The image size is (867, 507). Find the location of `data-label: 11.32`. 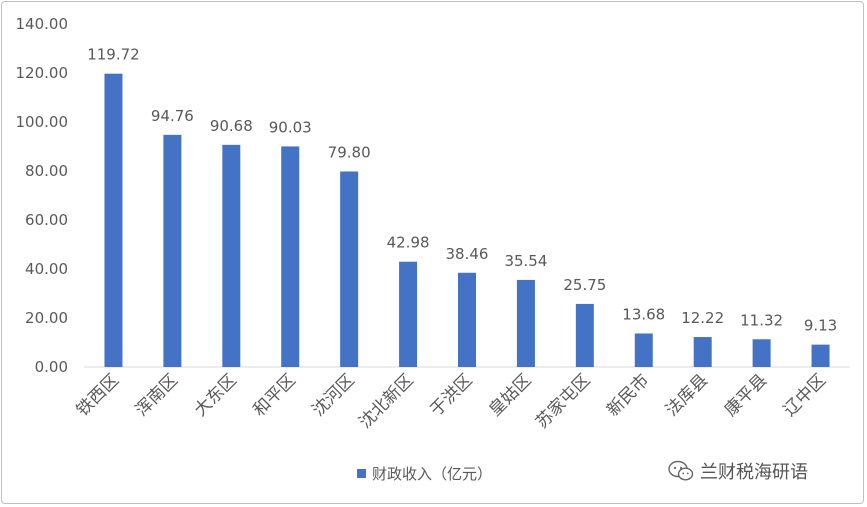

data-label: 11.32 is located at coordinates (761, 320).